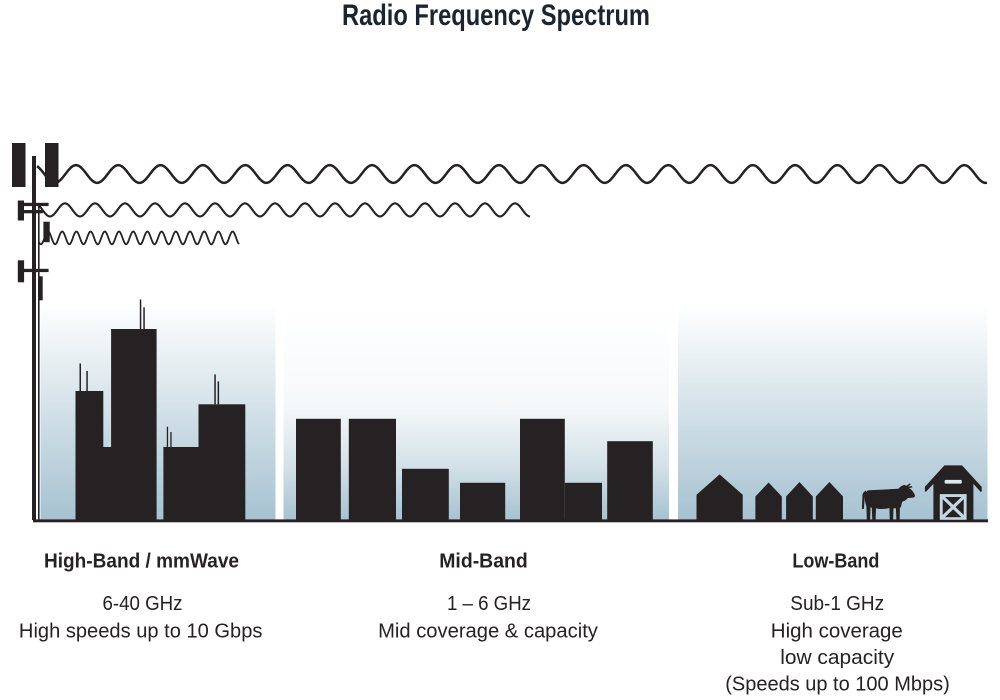  I want to click on svg-text: (Speeds up to 100 Mbps), so click(837, 685).